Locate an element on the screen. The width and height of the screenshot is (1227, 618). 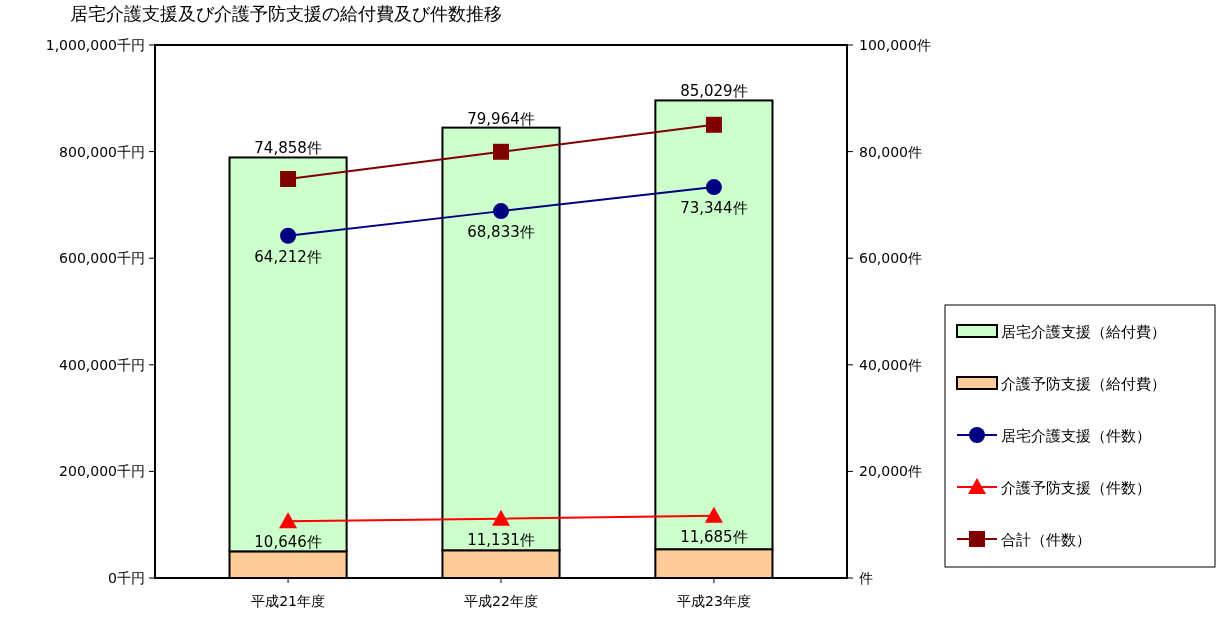
data-label: 11,685件 is located at coordinates (714, 536).